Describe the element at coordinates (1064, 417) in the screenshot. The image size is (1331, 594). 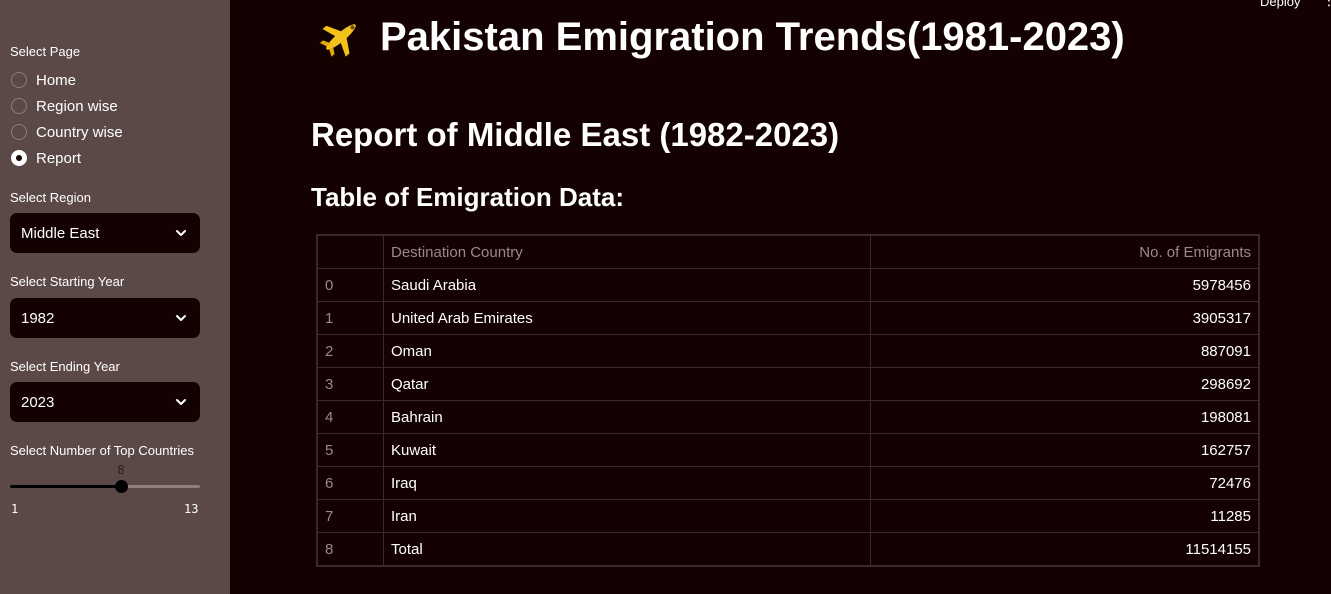
I see `emigrants-cell: 198081` at that location.